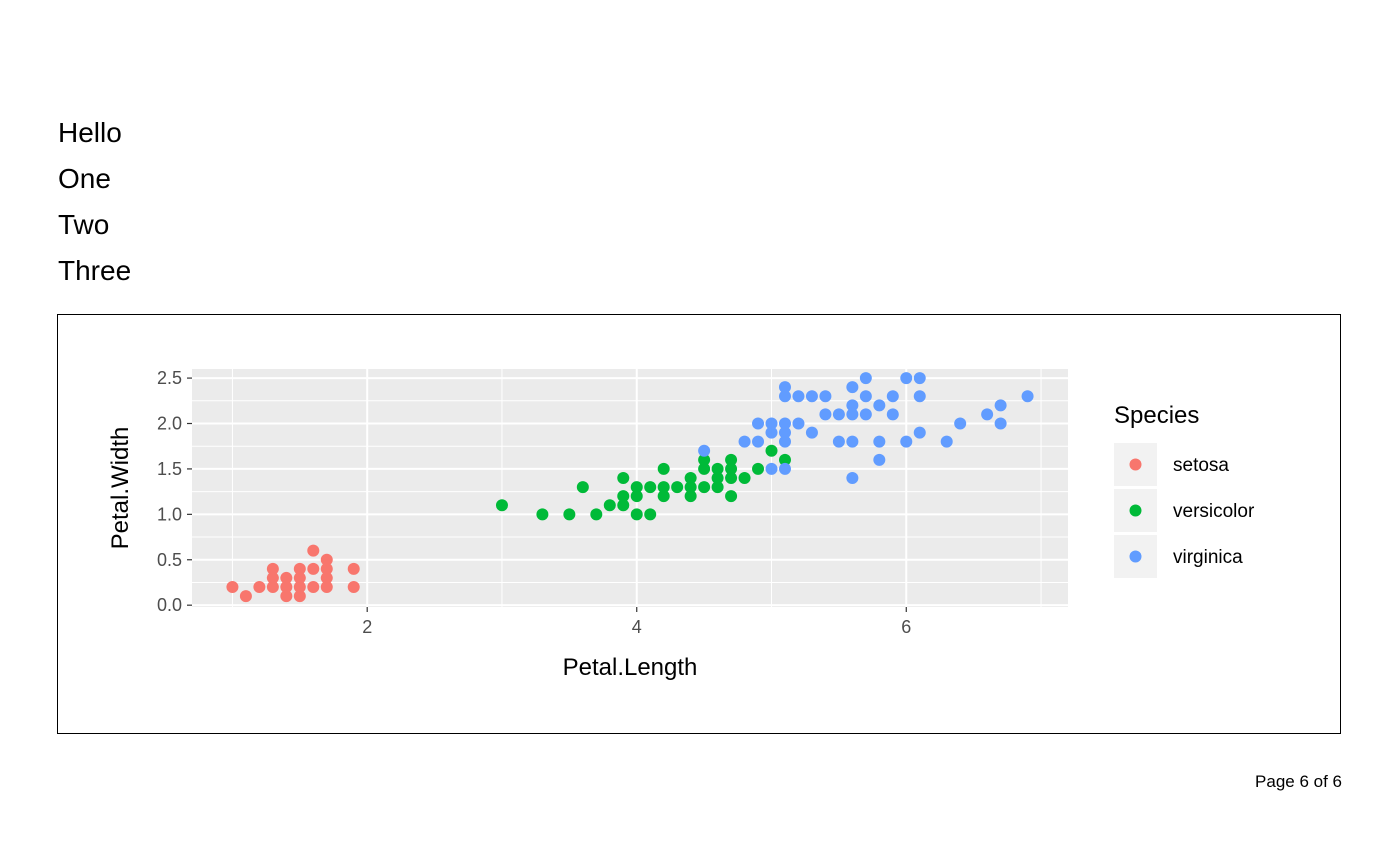  What do you see at coordinates (90, 132) in the screenshot?
I see `text-line-hello: Hello` at bounding box center [90, 132].